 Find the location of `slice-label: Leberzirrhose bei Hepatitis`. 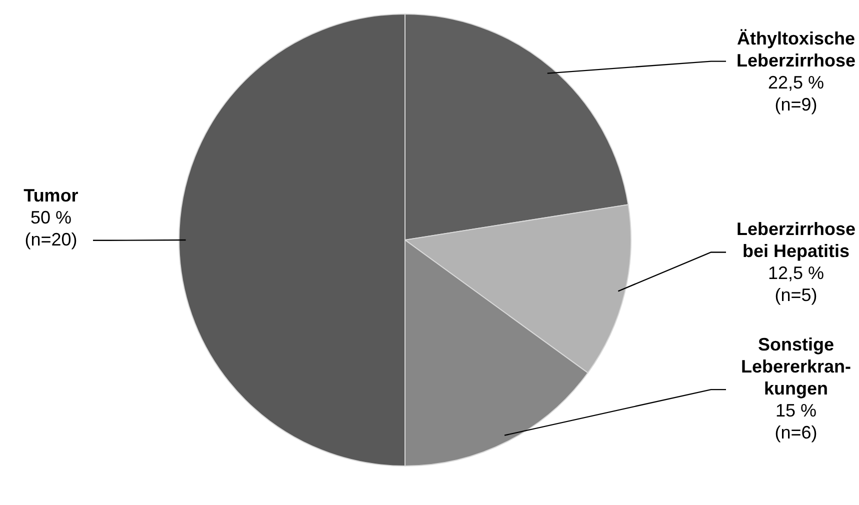

slice-label: Leberzirrhose bei Hepatitis is located at coordinates (796, 240).